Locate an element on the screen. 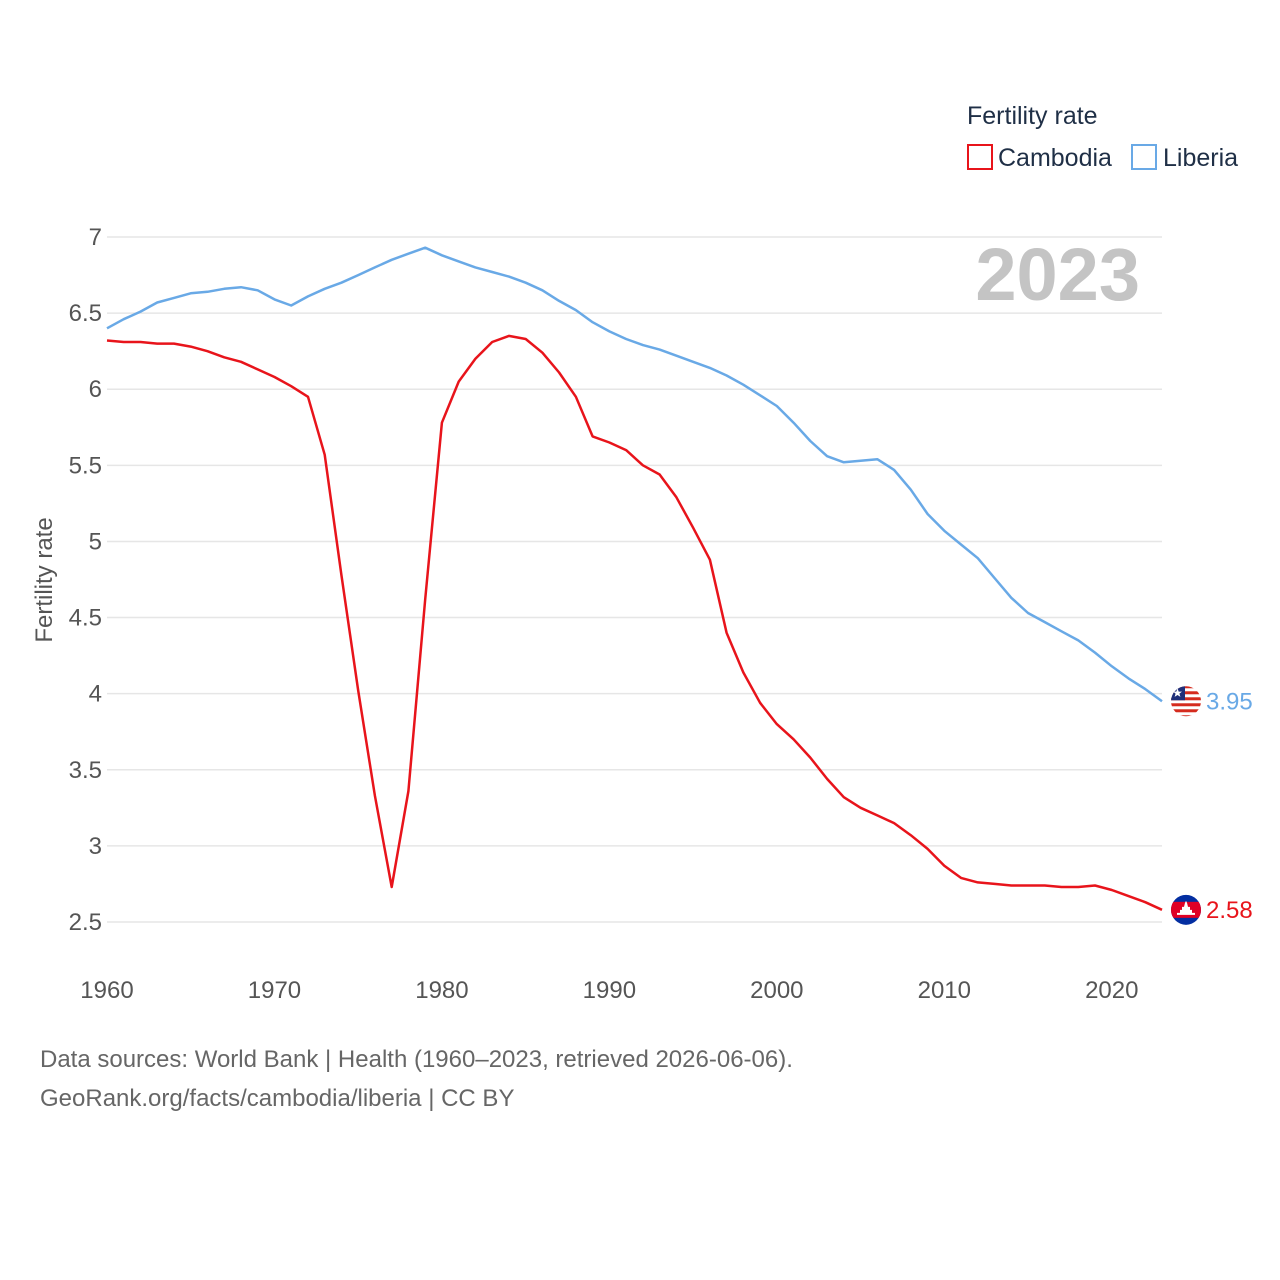 Image resolution: width=1280 pixels, height=1280 pixels. y-tick-label: 5.5 is located at coordinates (85, 465).